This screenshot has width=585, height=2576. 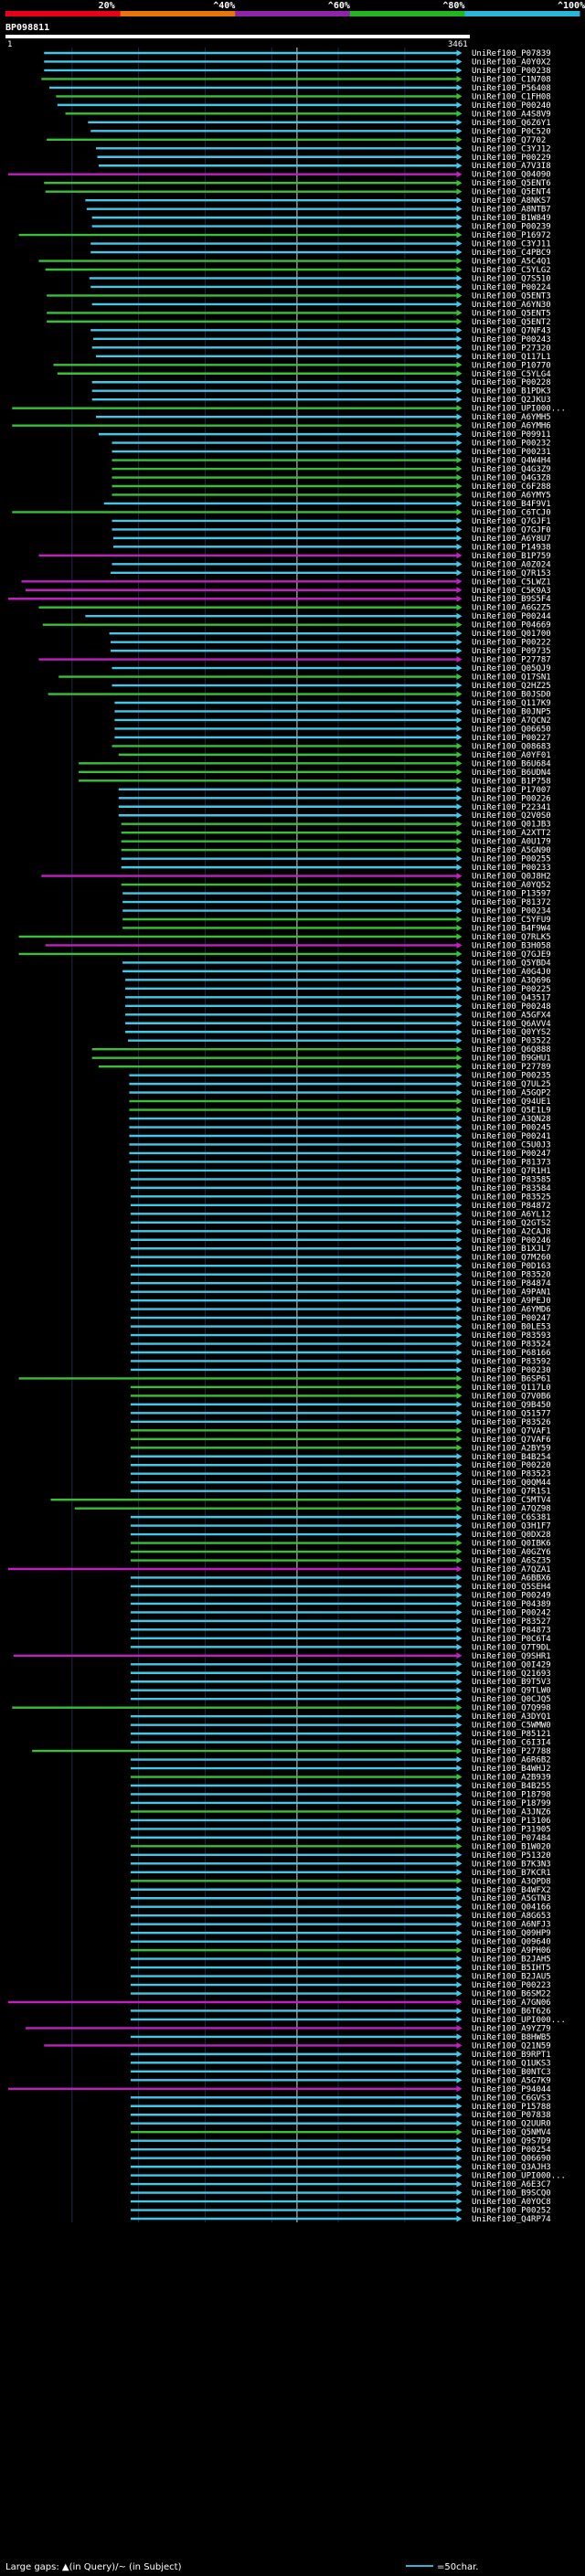 What do you see at coordinates (512, 1829) in the screenshot?
I see `hit-label: UniRef100_P31905` at bounding box center [512, 1829].